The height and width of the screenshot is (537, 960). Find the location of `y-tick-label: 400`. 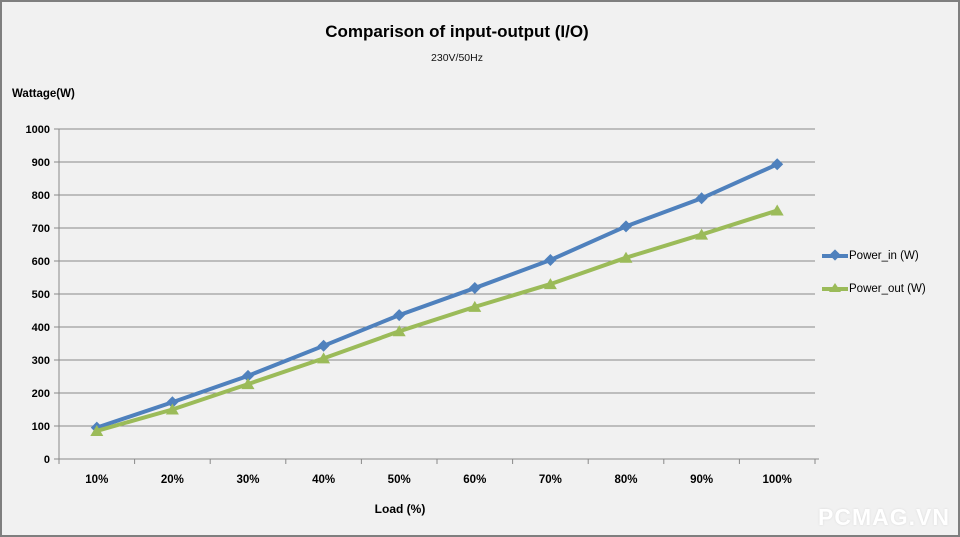

y-tick-label: 400 is located at coordinates (41, 328).